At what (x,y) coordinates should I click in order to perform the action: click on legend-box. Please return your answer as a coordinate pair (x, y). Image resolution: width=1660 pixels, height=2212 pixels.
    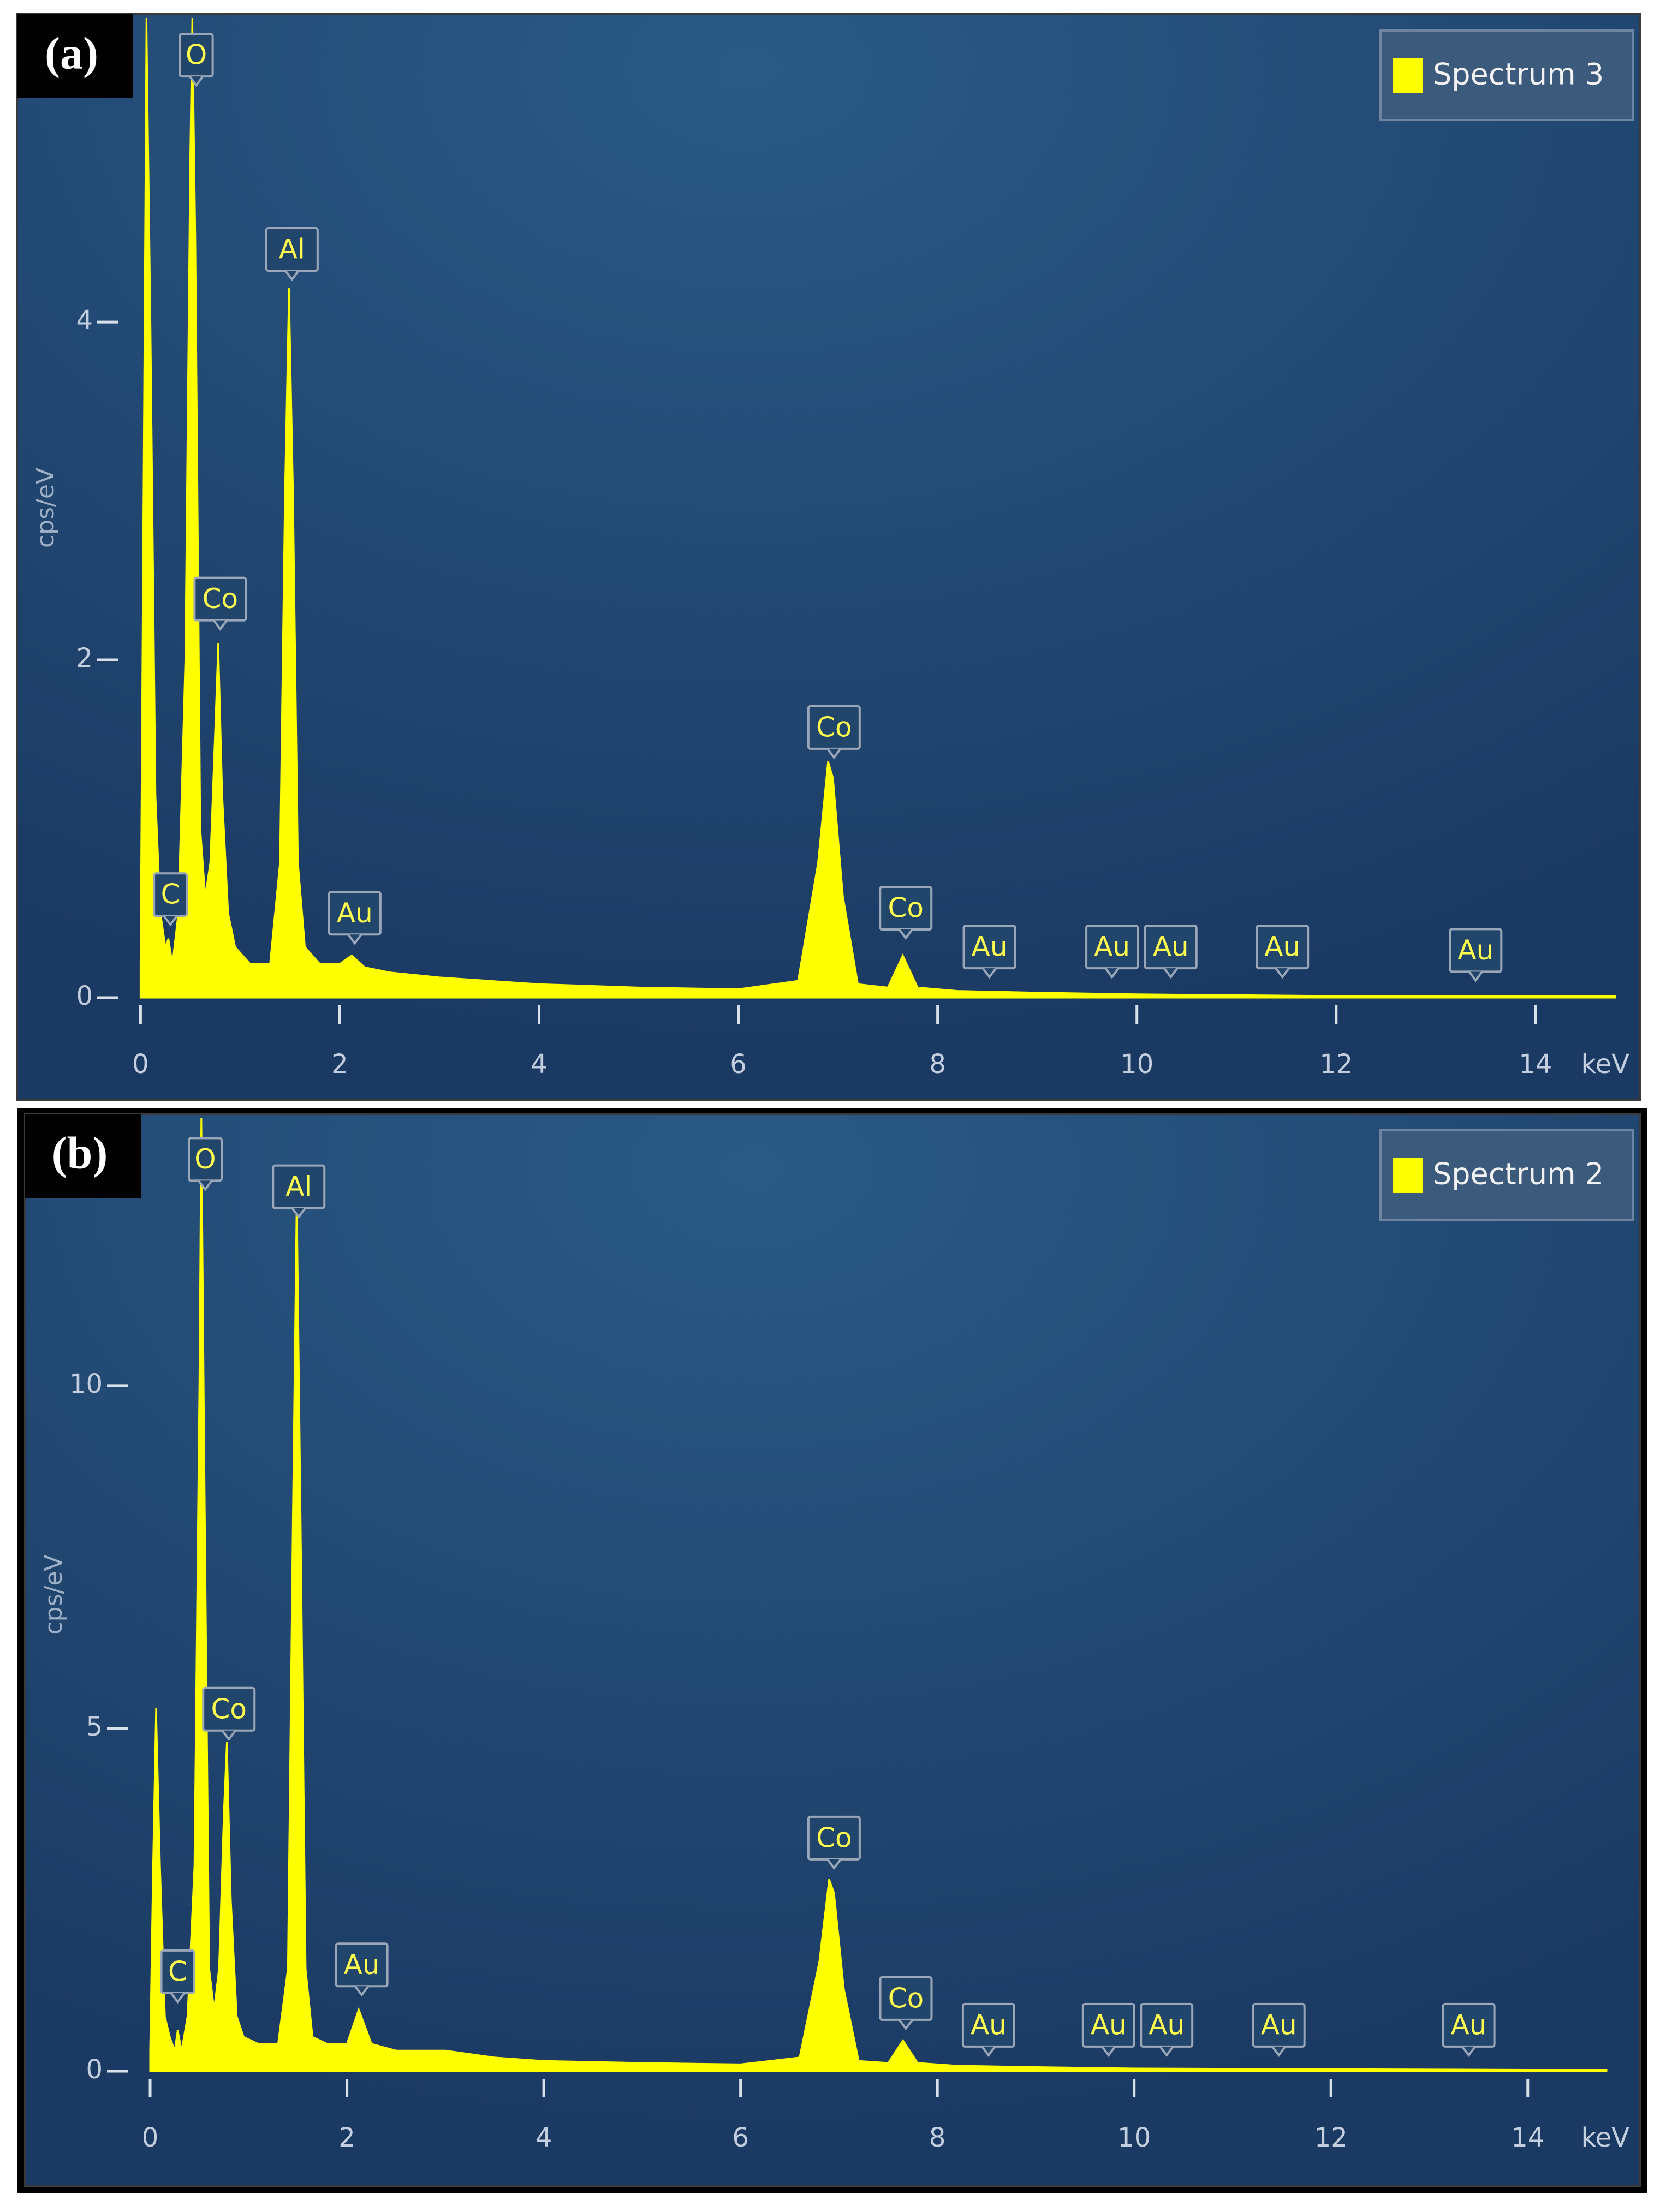
    Looking at the image, I should click on (1506, 75).